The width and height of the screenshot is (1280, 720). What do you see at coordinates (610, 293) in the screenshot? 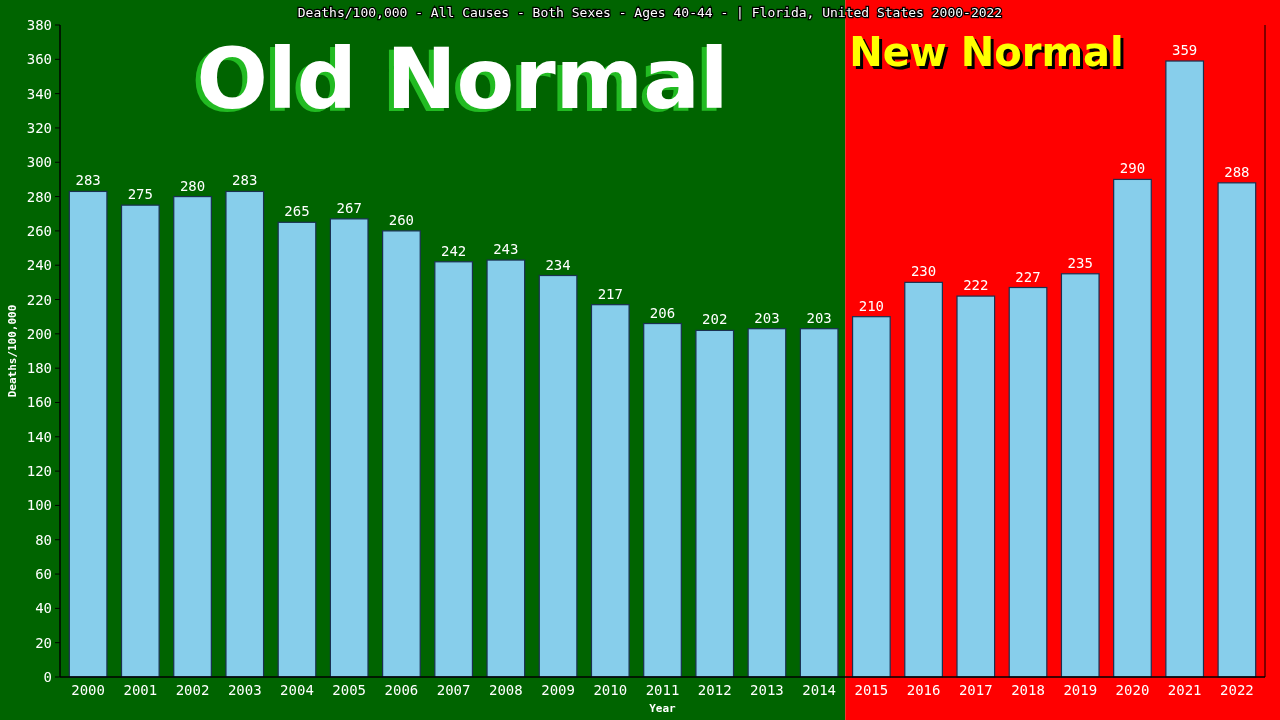
I see `data-label: 217` at bounding box center [610, 293].